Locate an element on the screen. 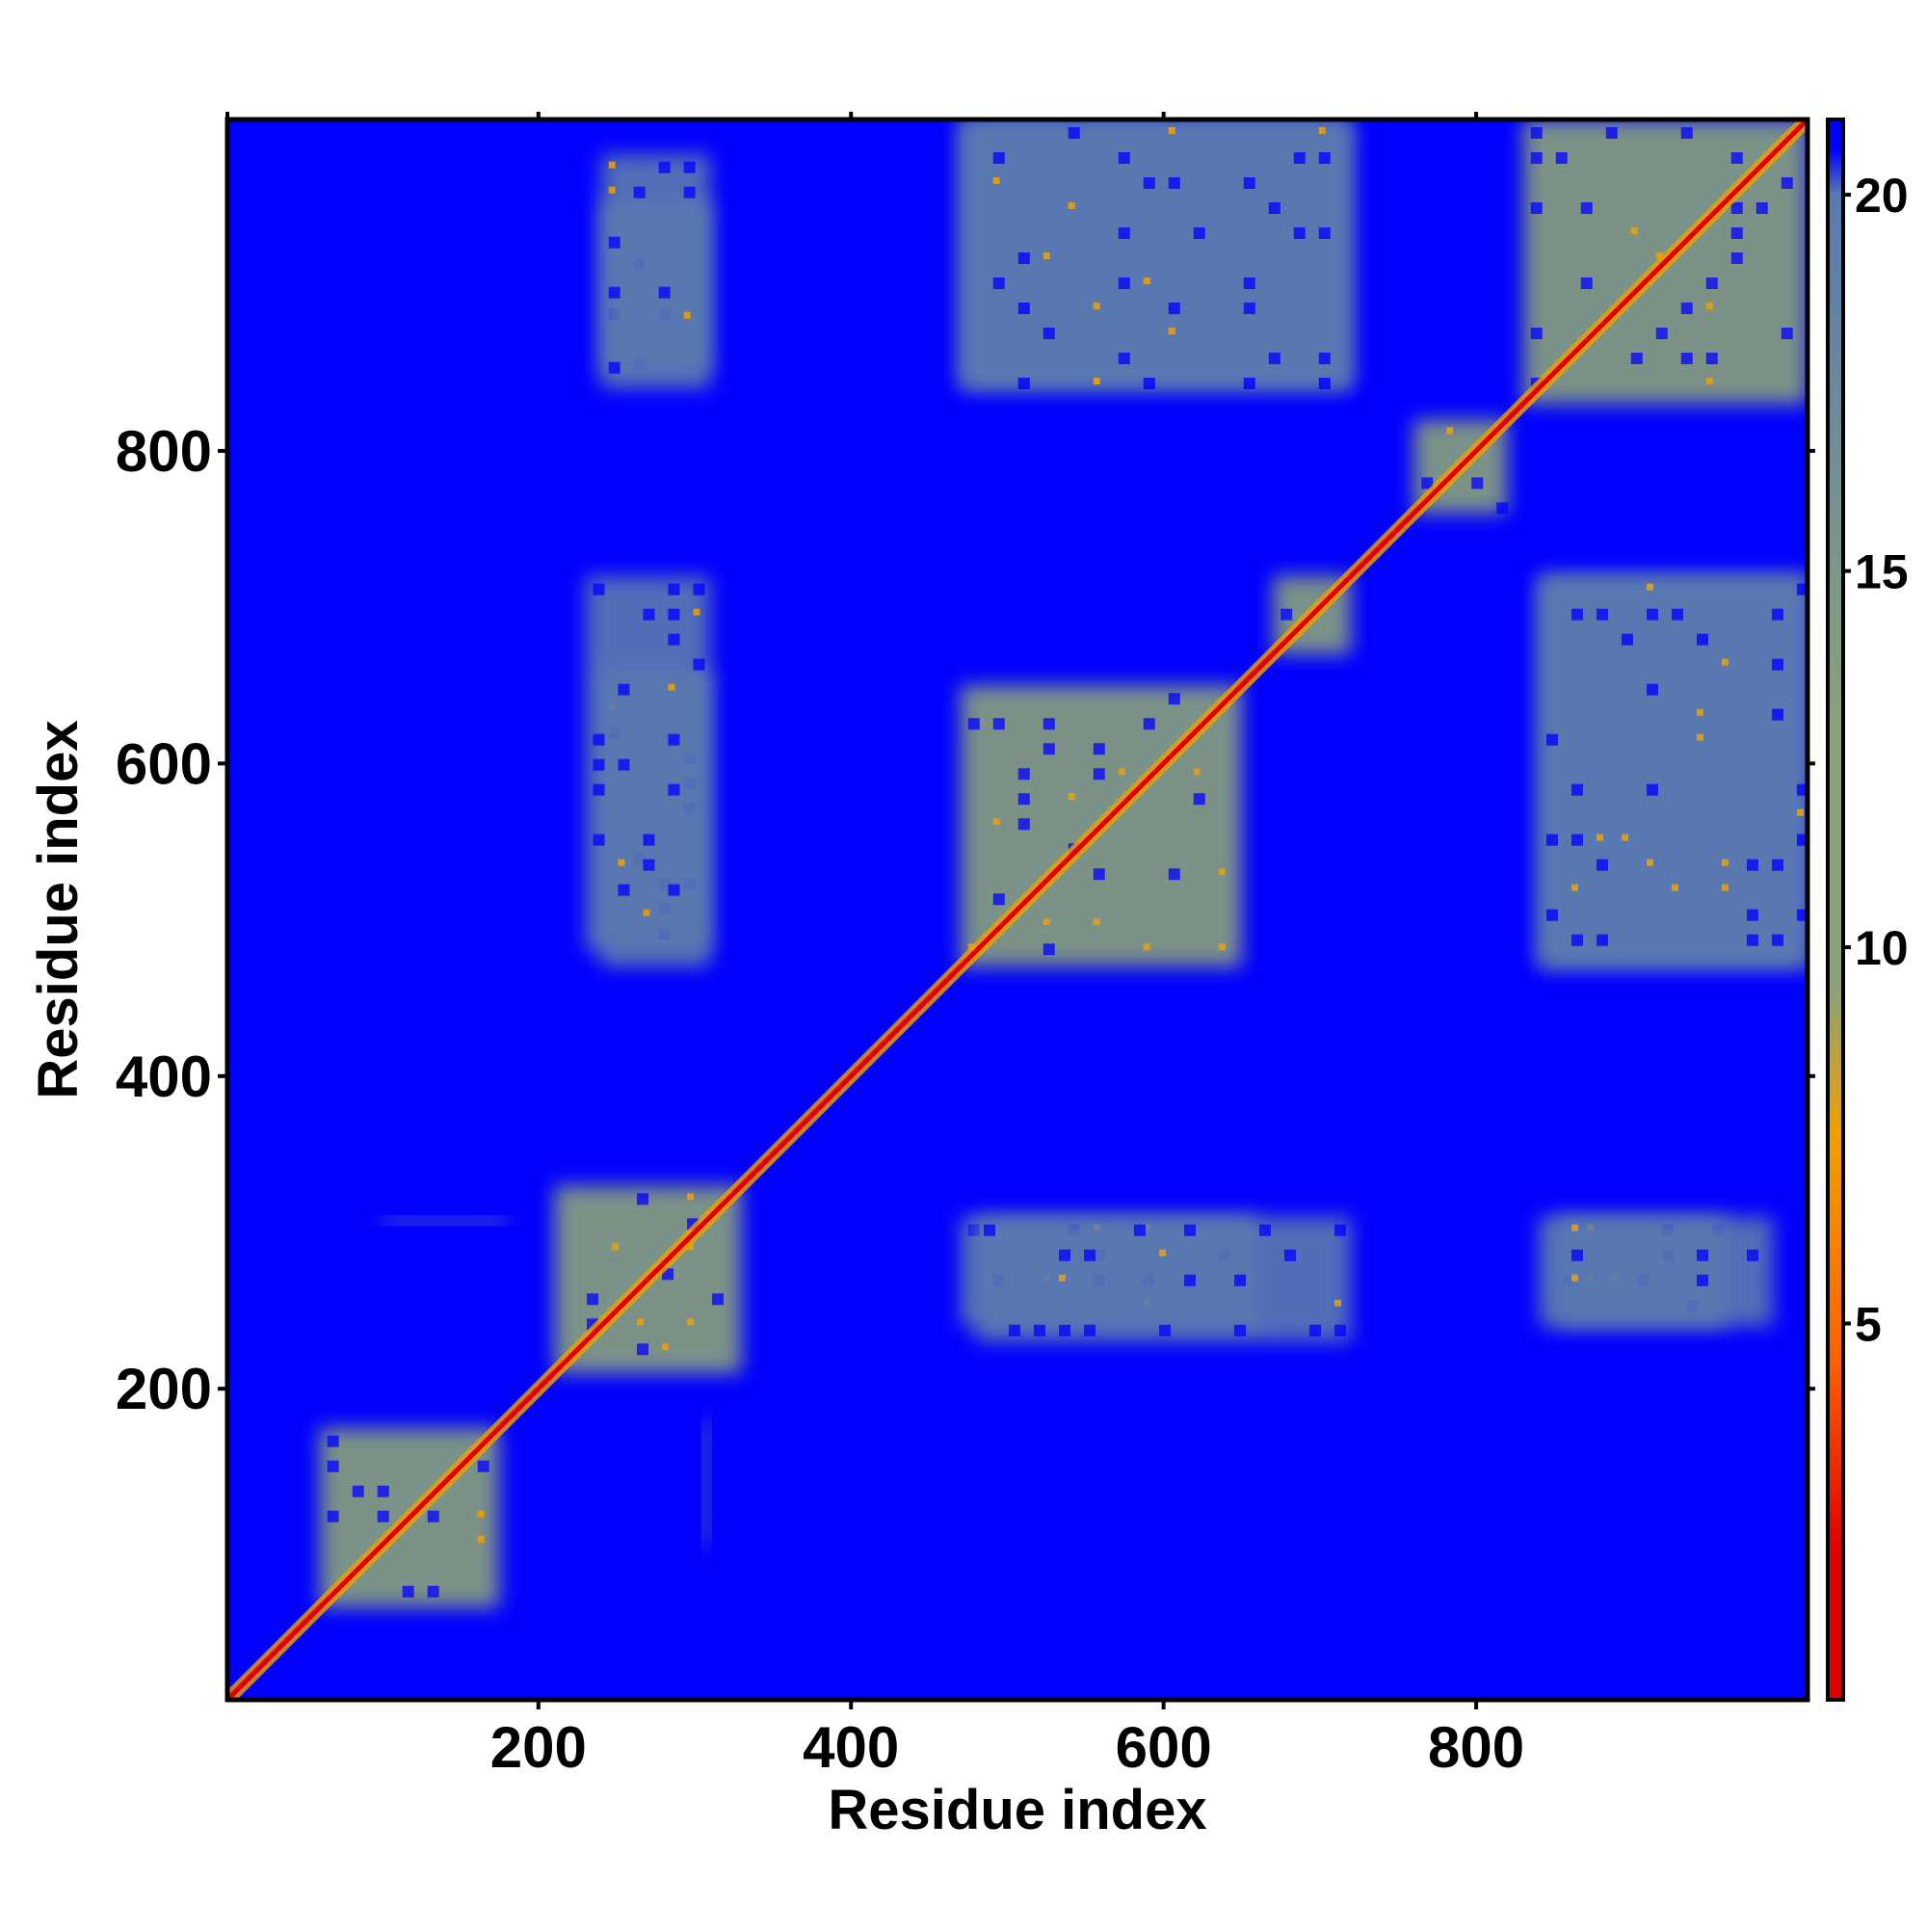 The image size is (1927, 1932). offdiag-block-4-fill is located at coordinates (1164, 1279).